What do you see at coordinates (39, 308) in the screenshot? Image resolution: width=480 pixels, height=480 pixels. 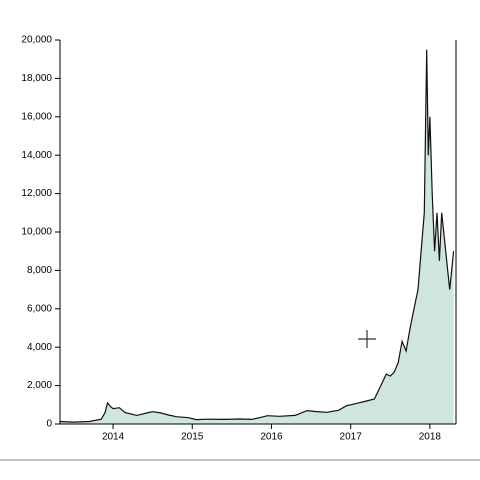 I see `y-tick-label: 6,000` at bounding box center [39, 308].